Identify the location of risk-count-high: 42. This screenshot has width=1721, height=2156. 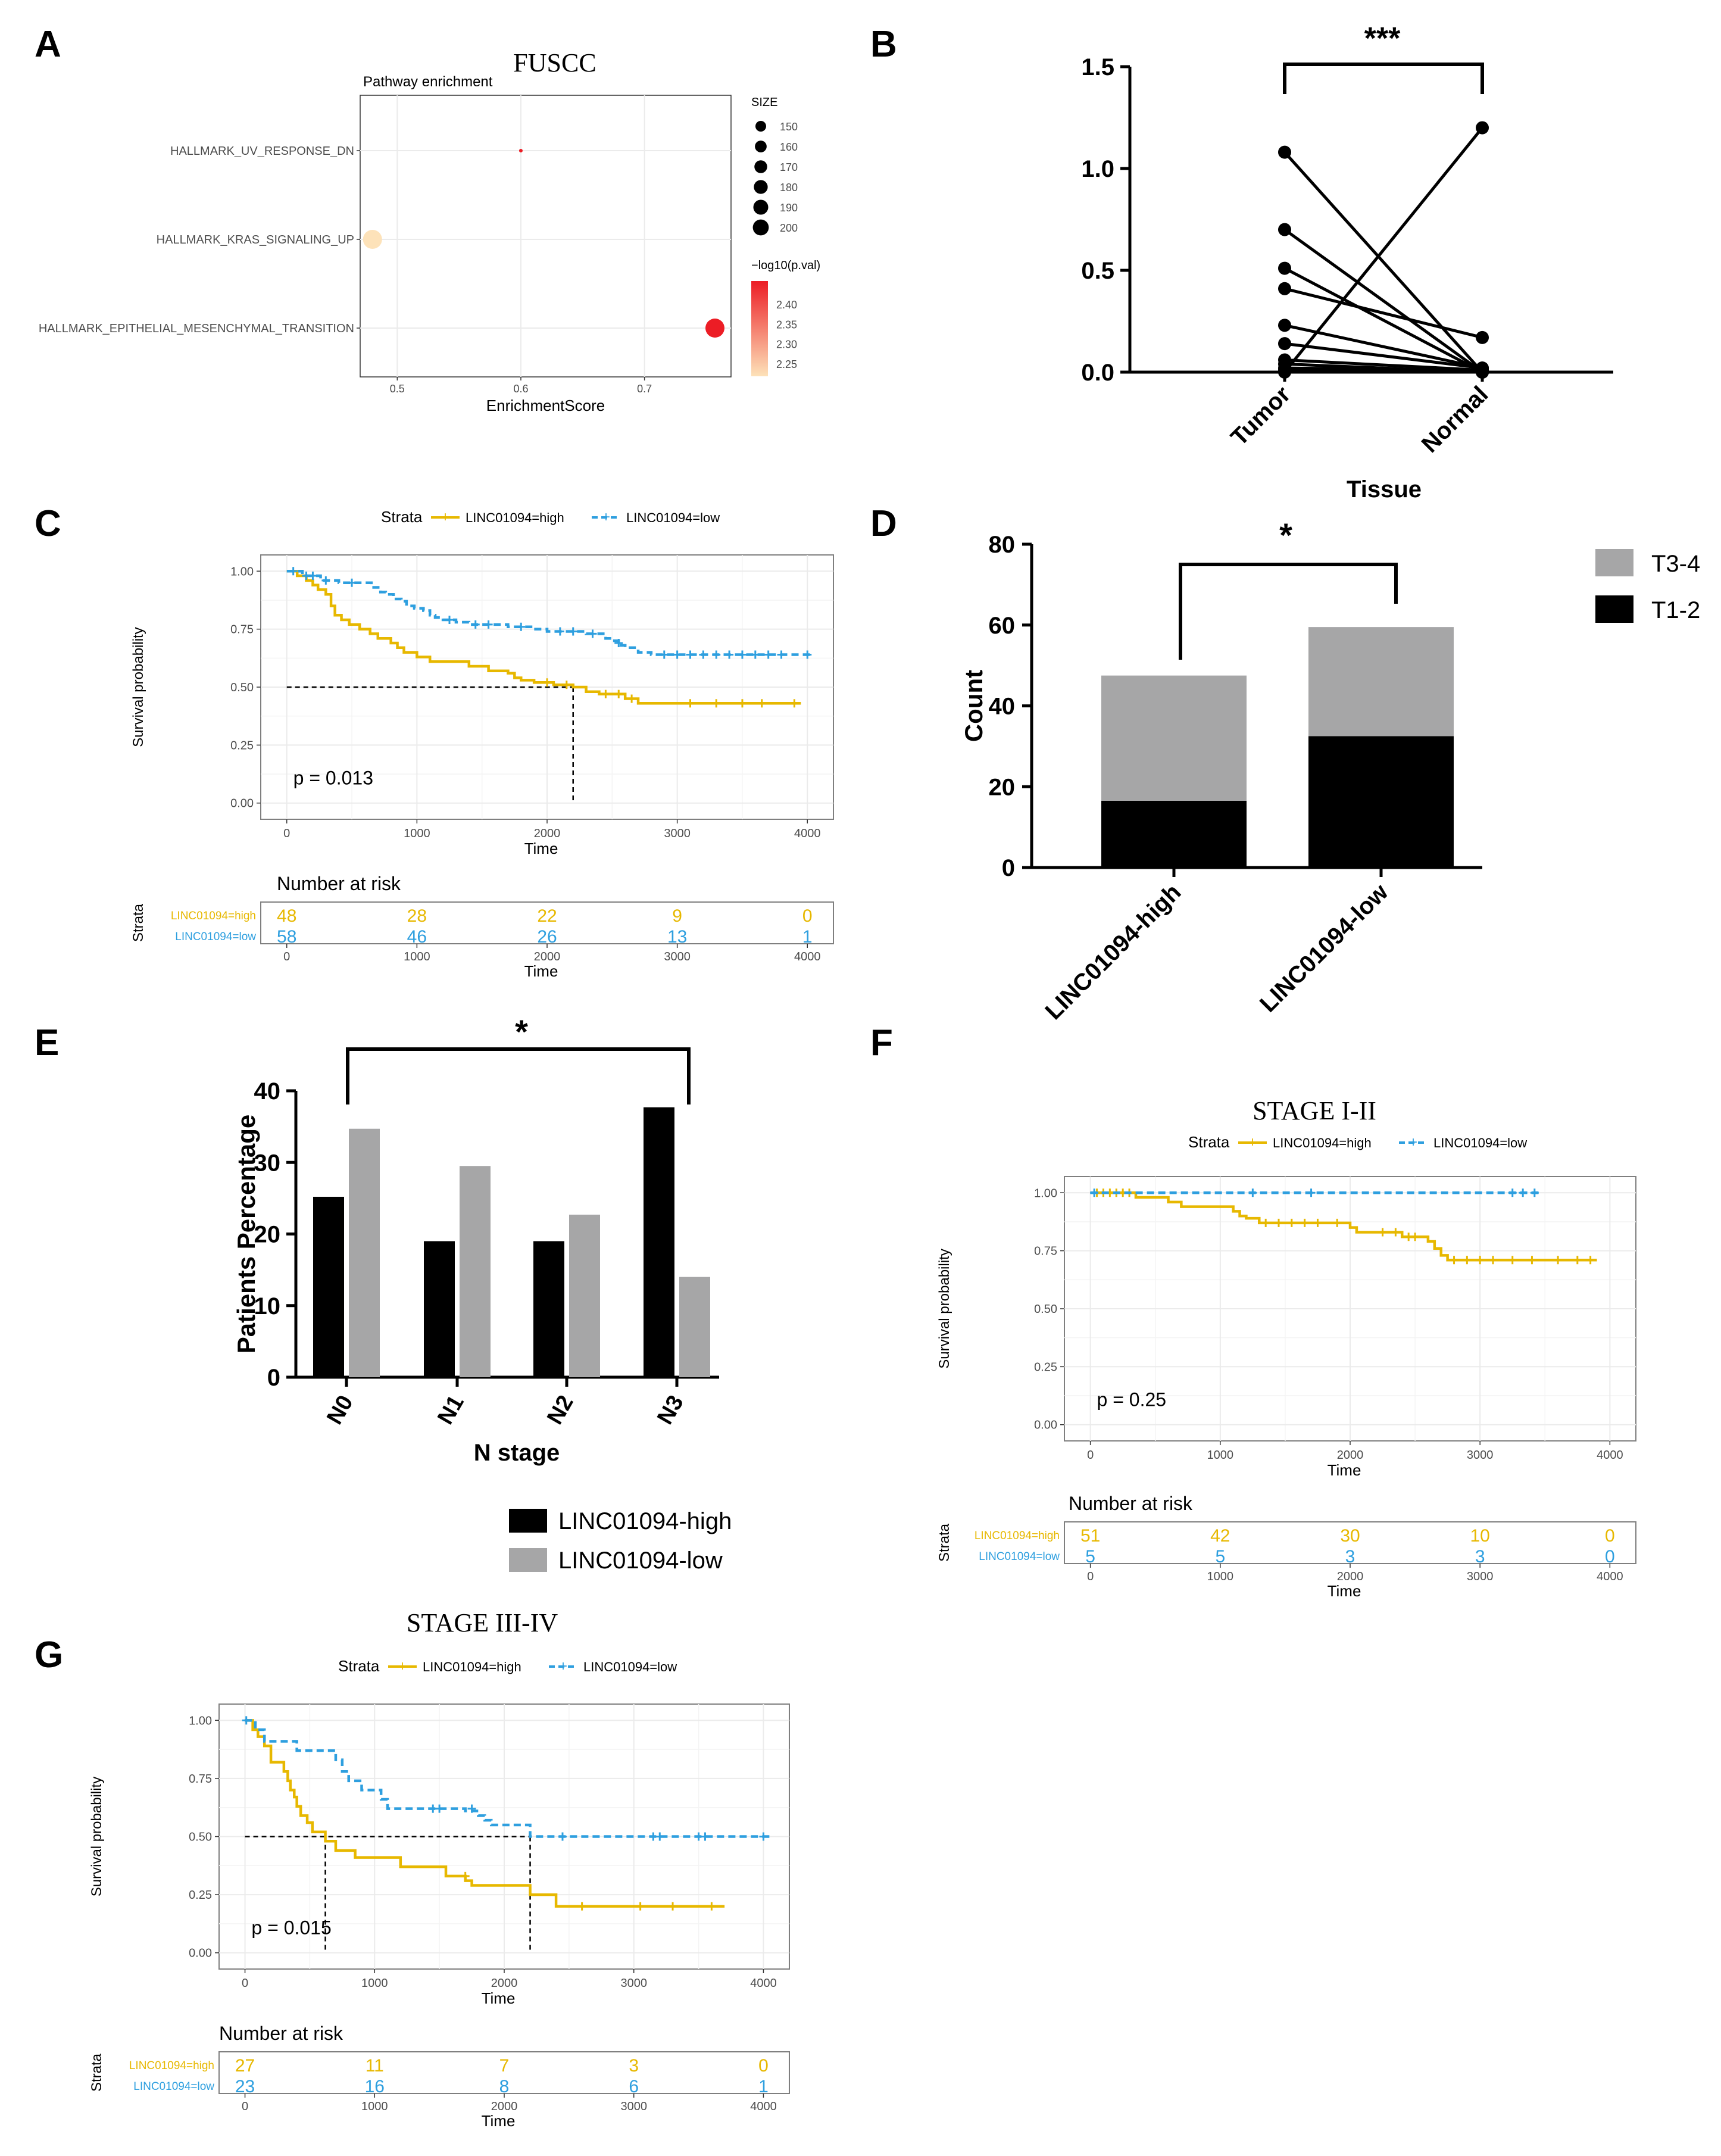
(1220, 1536).